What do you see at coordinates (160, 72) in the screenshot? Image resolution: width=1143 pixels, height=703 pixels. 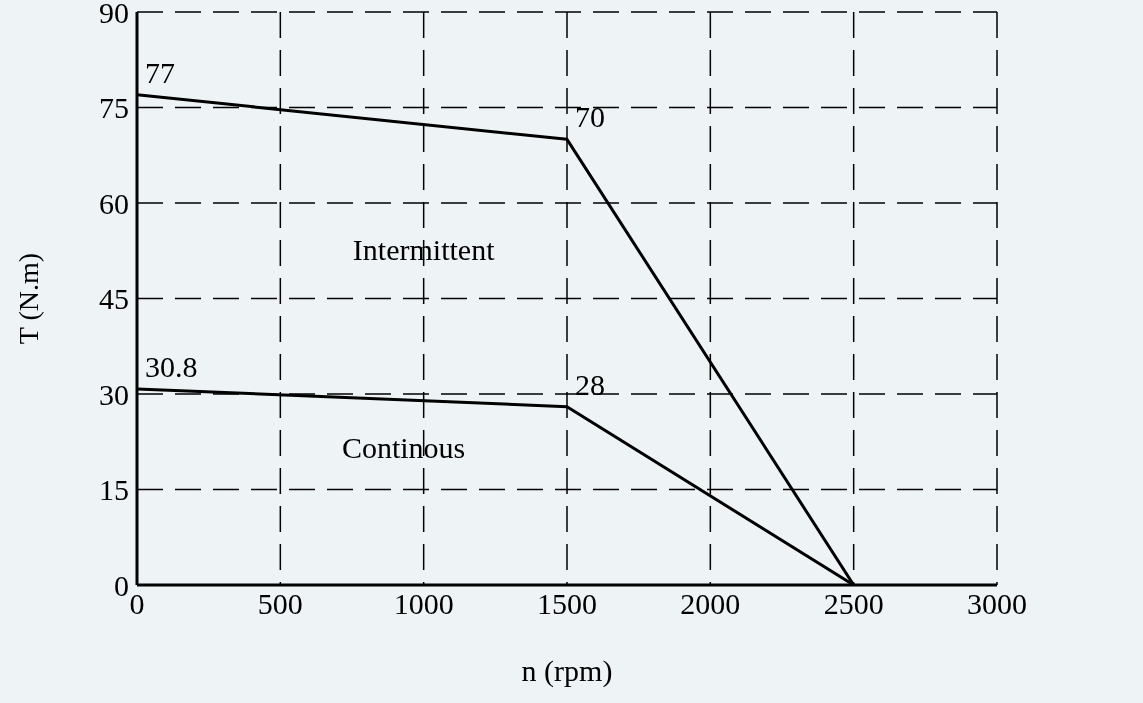 I see `data-label: 77` at bounding box center [160, 72].